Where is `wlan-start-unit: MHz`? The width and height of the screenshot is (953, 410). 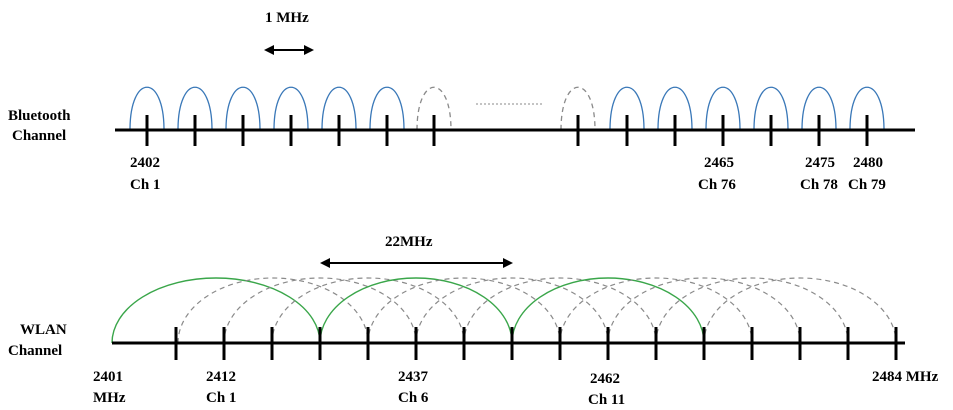
wlan-start-unit: MHz is located at coordinates (109, 398).